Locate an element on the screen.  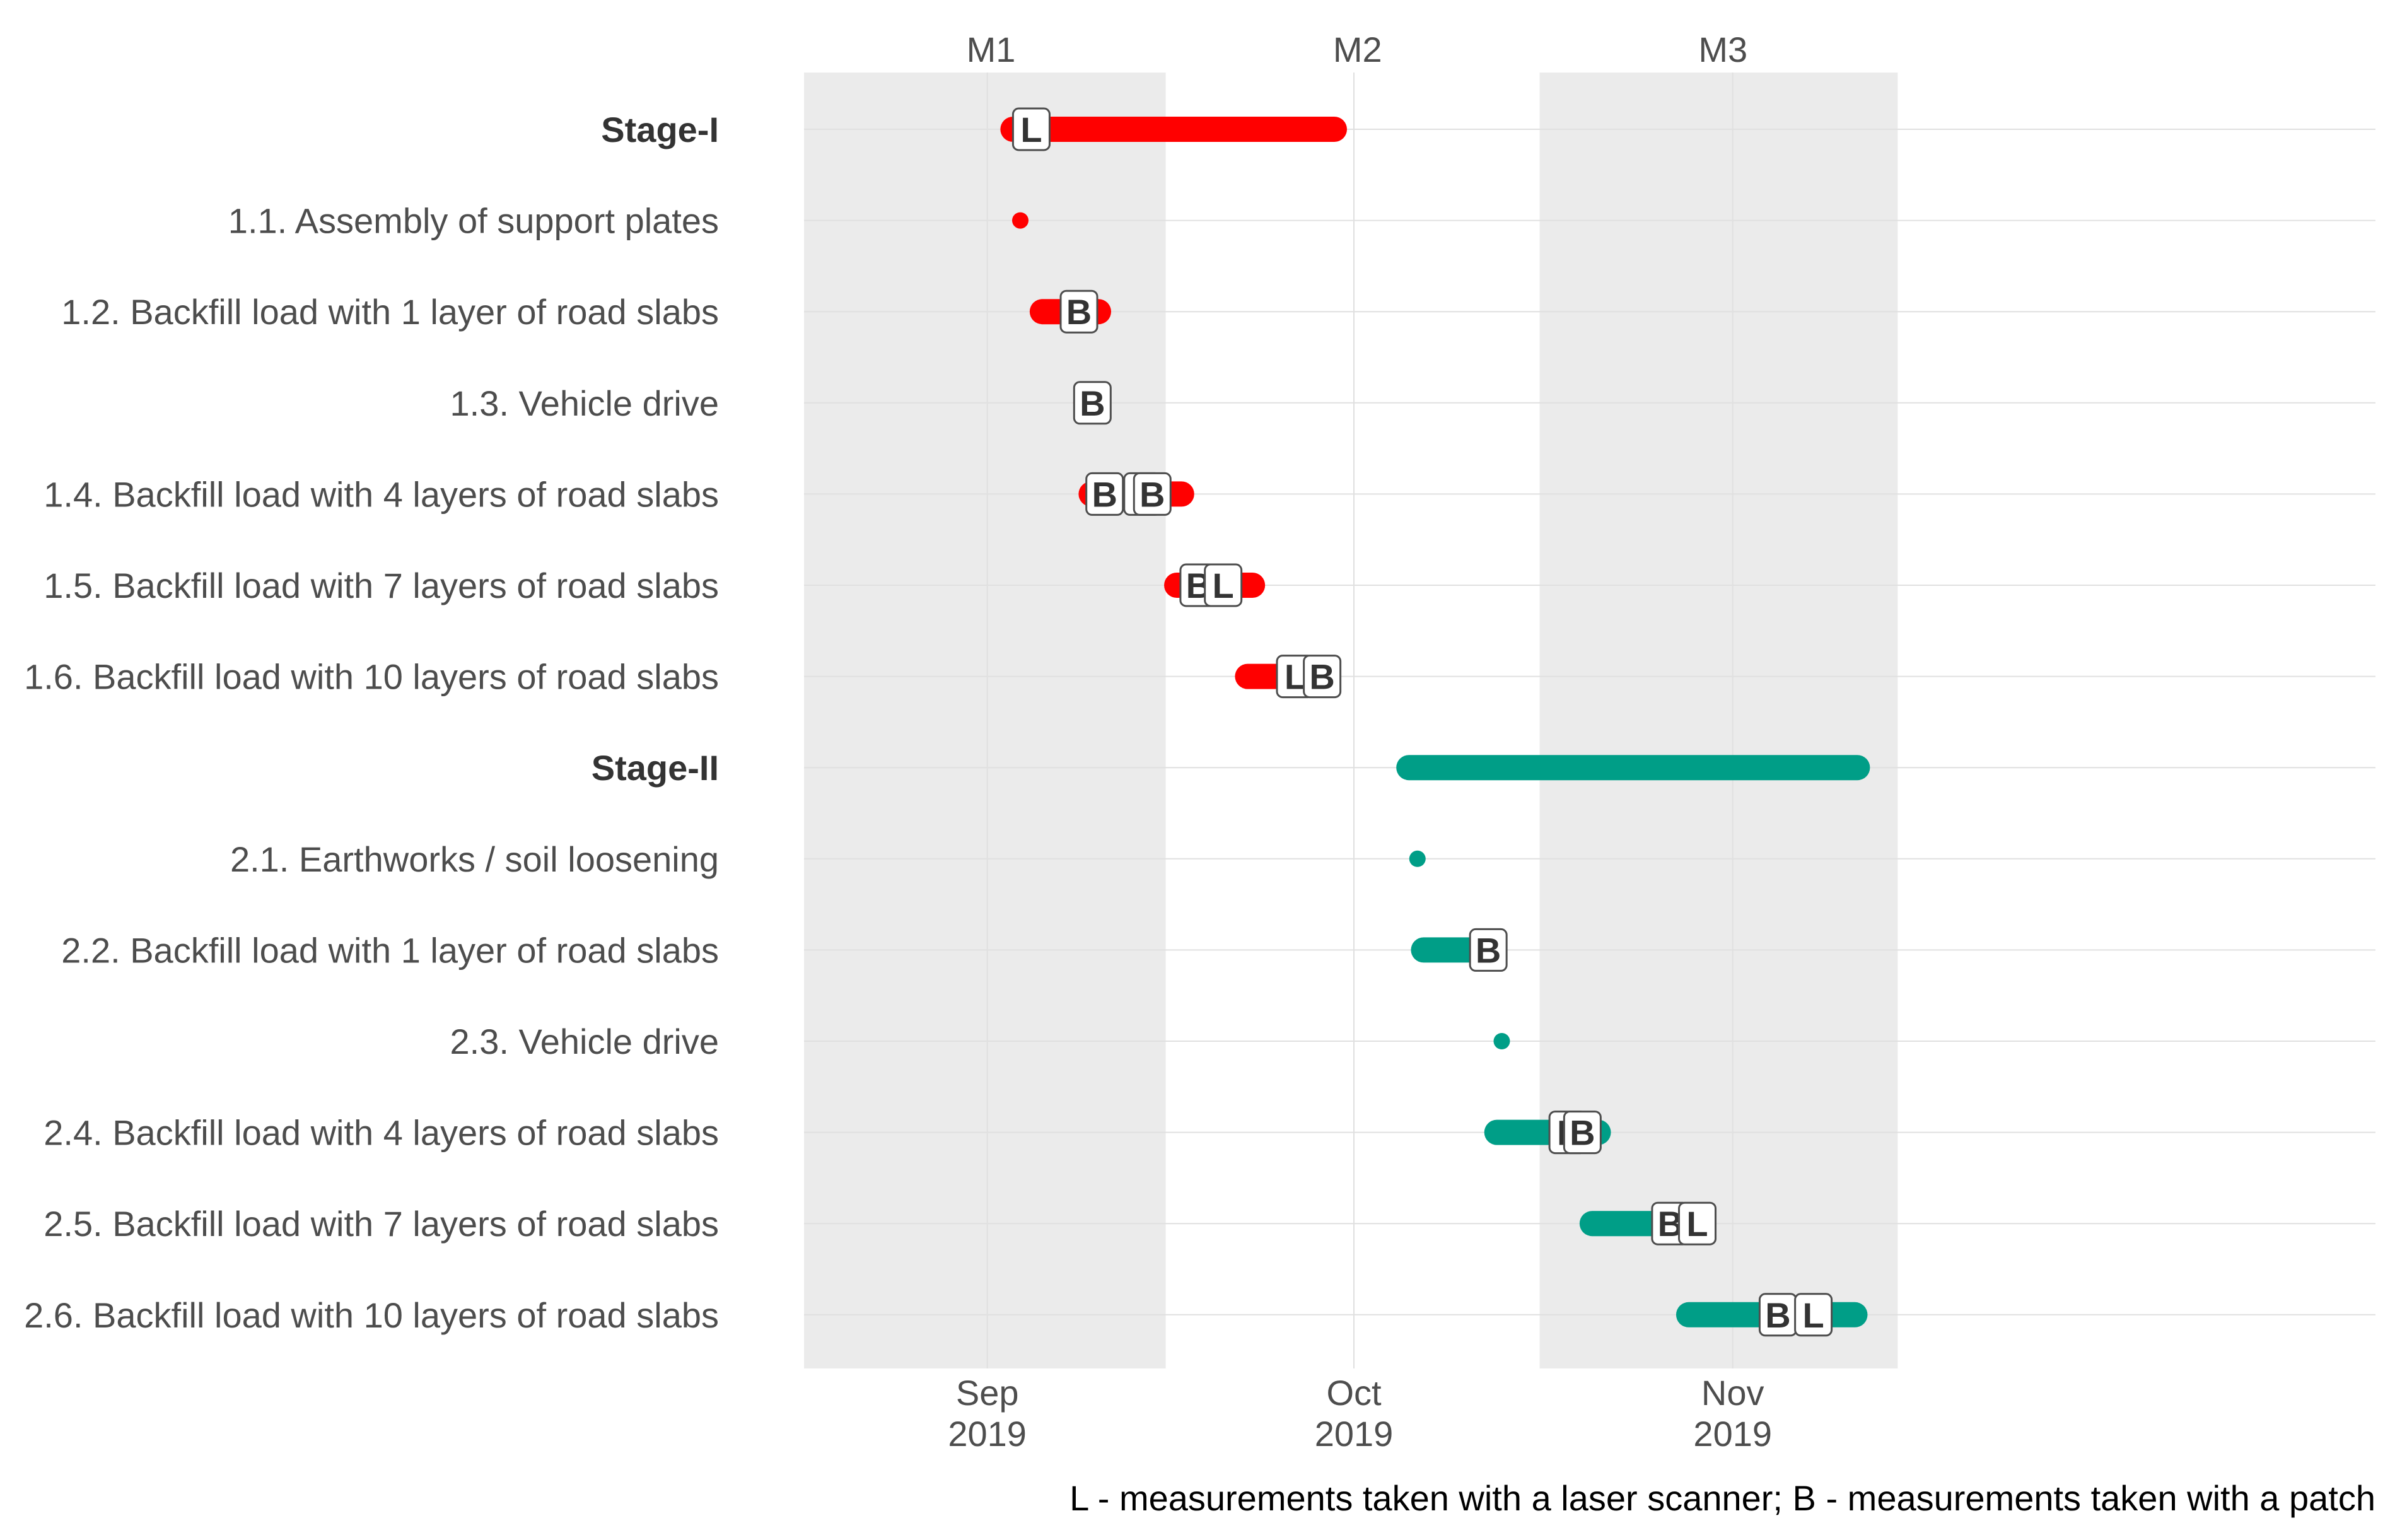
stage-label: Stage-I is located at coordinates (660, 129).